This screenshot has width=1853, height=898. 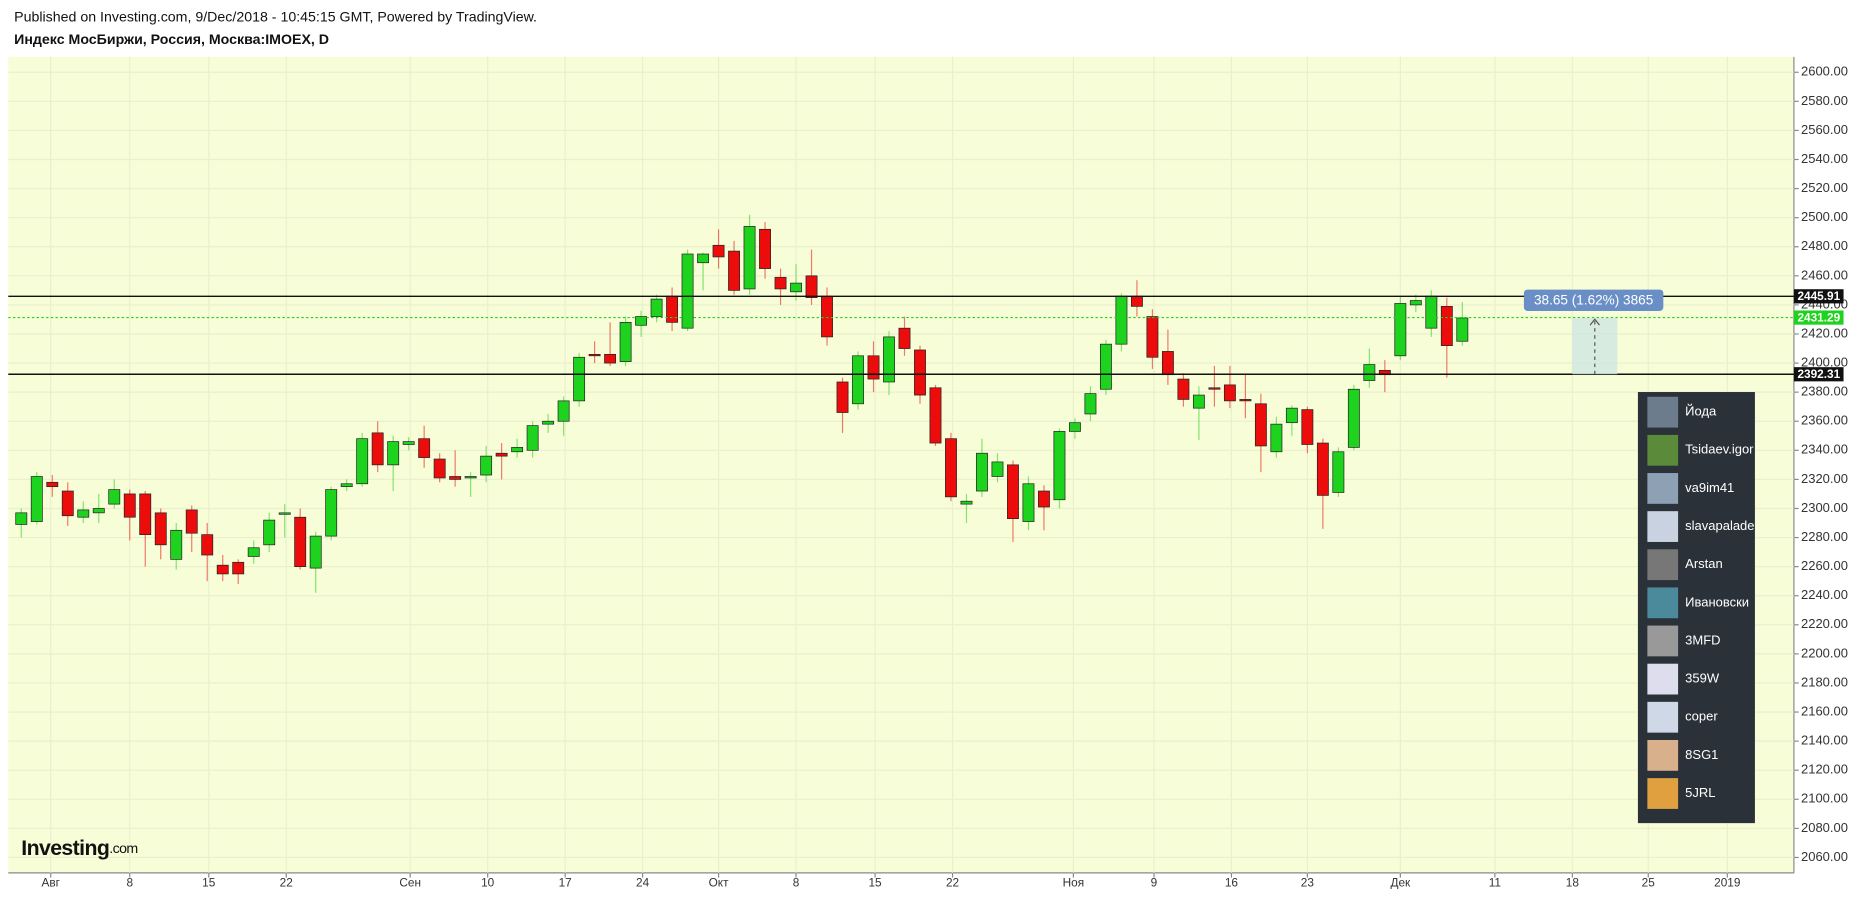 What do you see at coordinates (1824, 507) in the screenshot?
I see `y-tick-label: 2300.00` at bounding box center [1824, 507].